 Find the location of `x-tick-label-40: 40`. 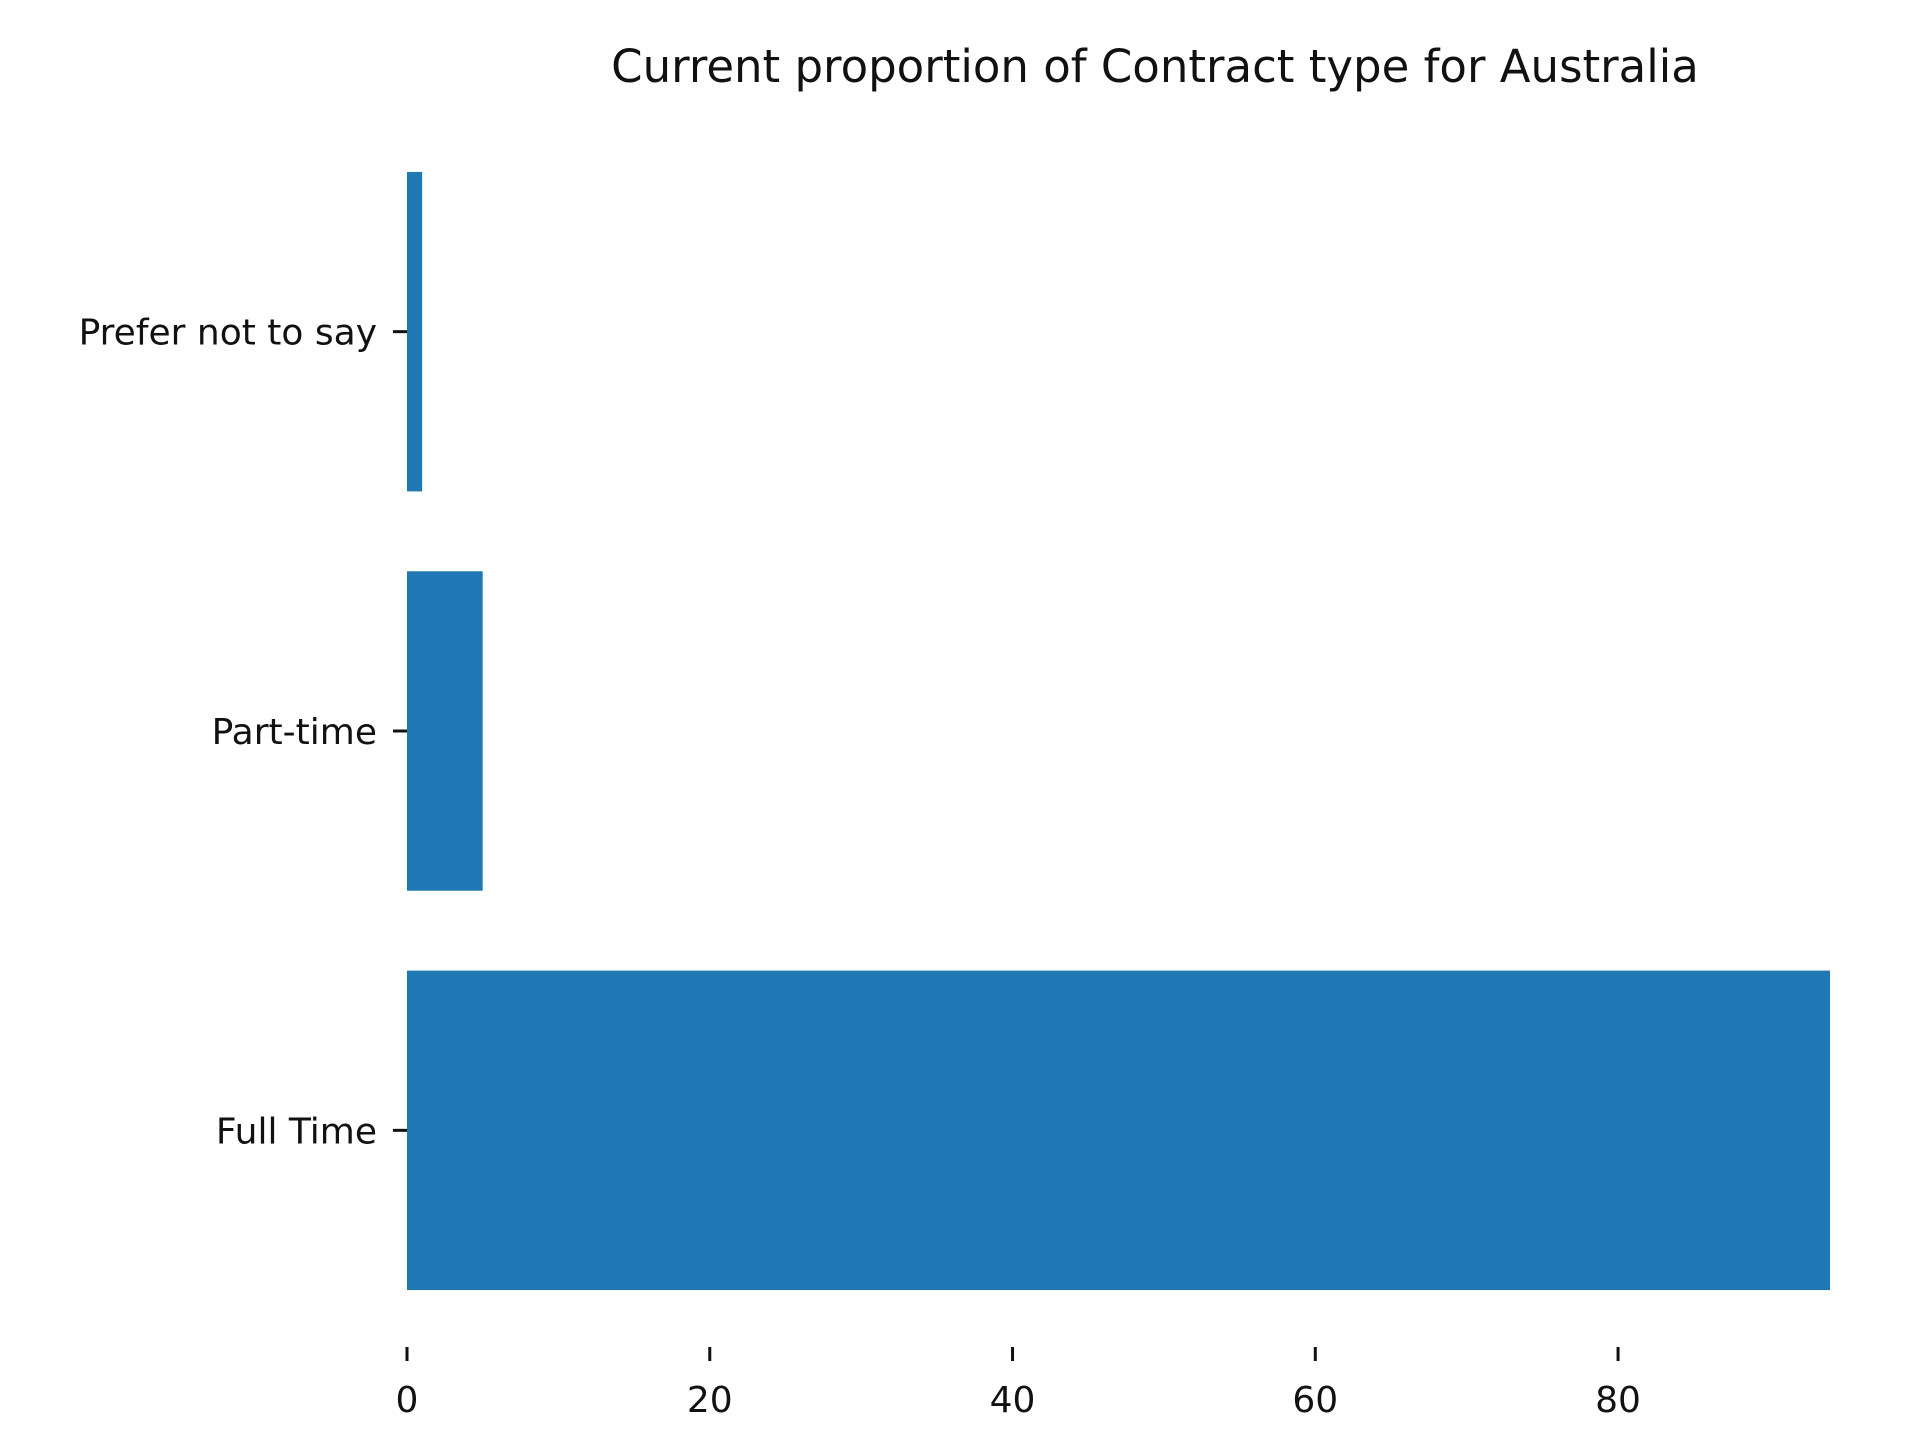

x-tick-label-40: 40 is located at coordinates (1013, 1400).